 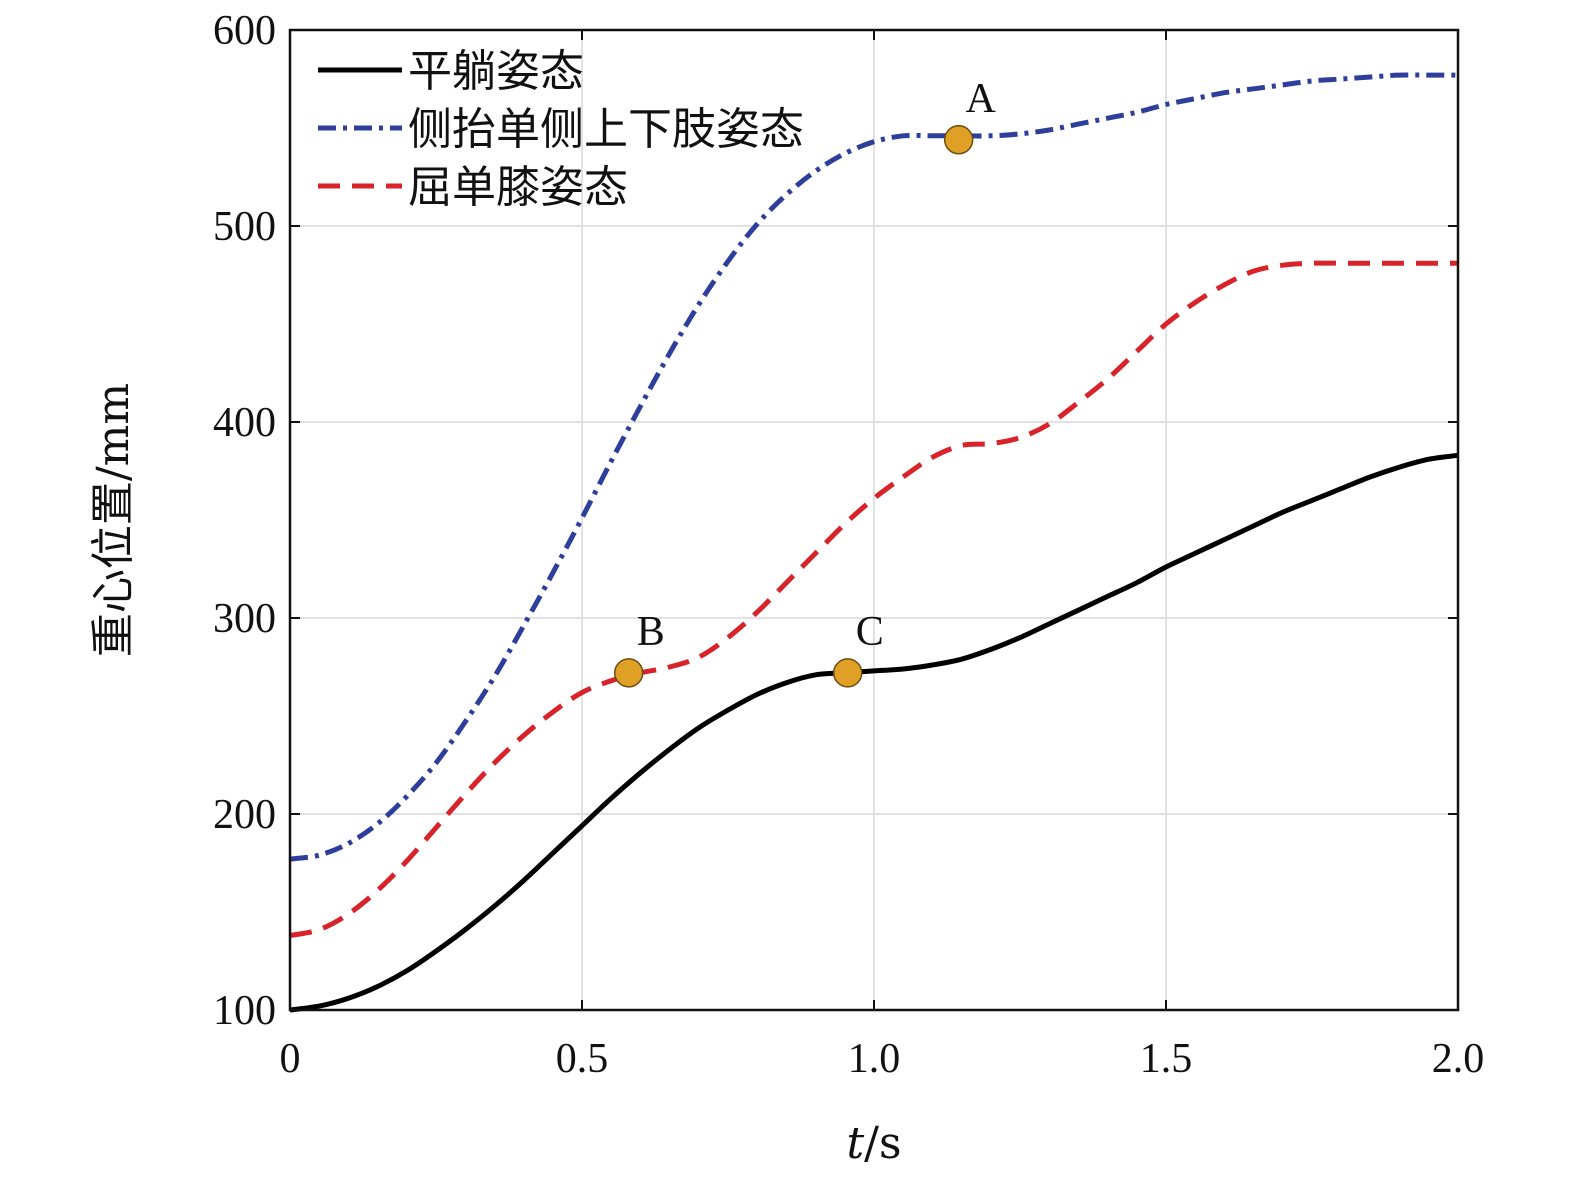 What do you see at coordinates (847, 673) in the screenshot?
I see `annotation-point-c` at bounding box center [847, 673].